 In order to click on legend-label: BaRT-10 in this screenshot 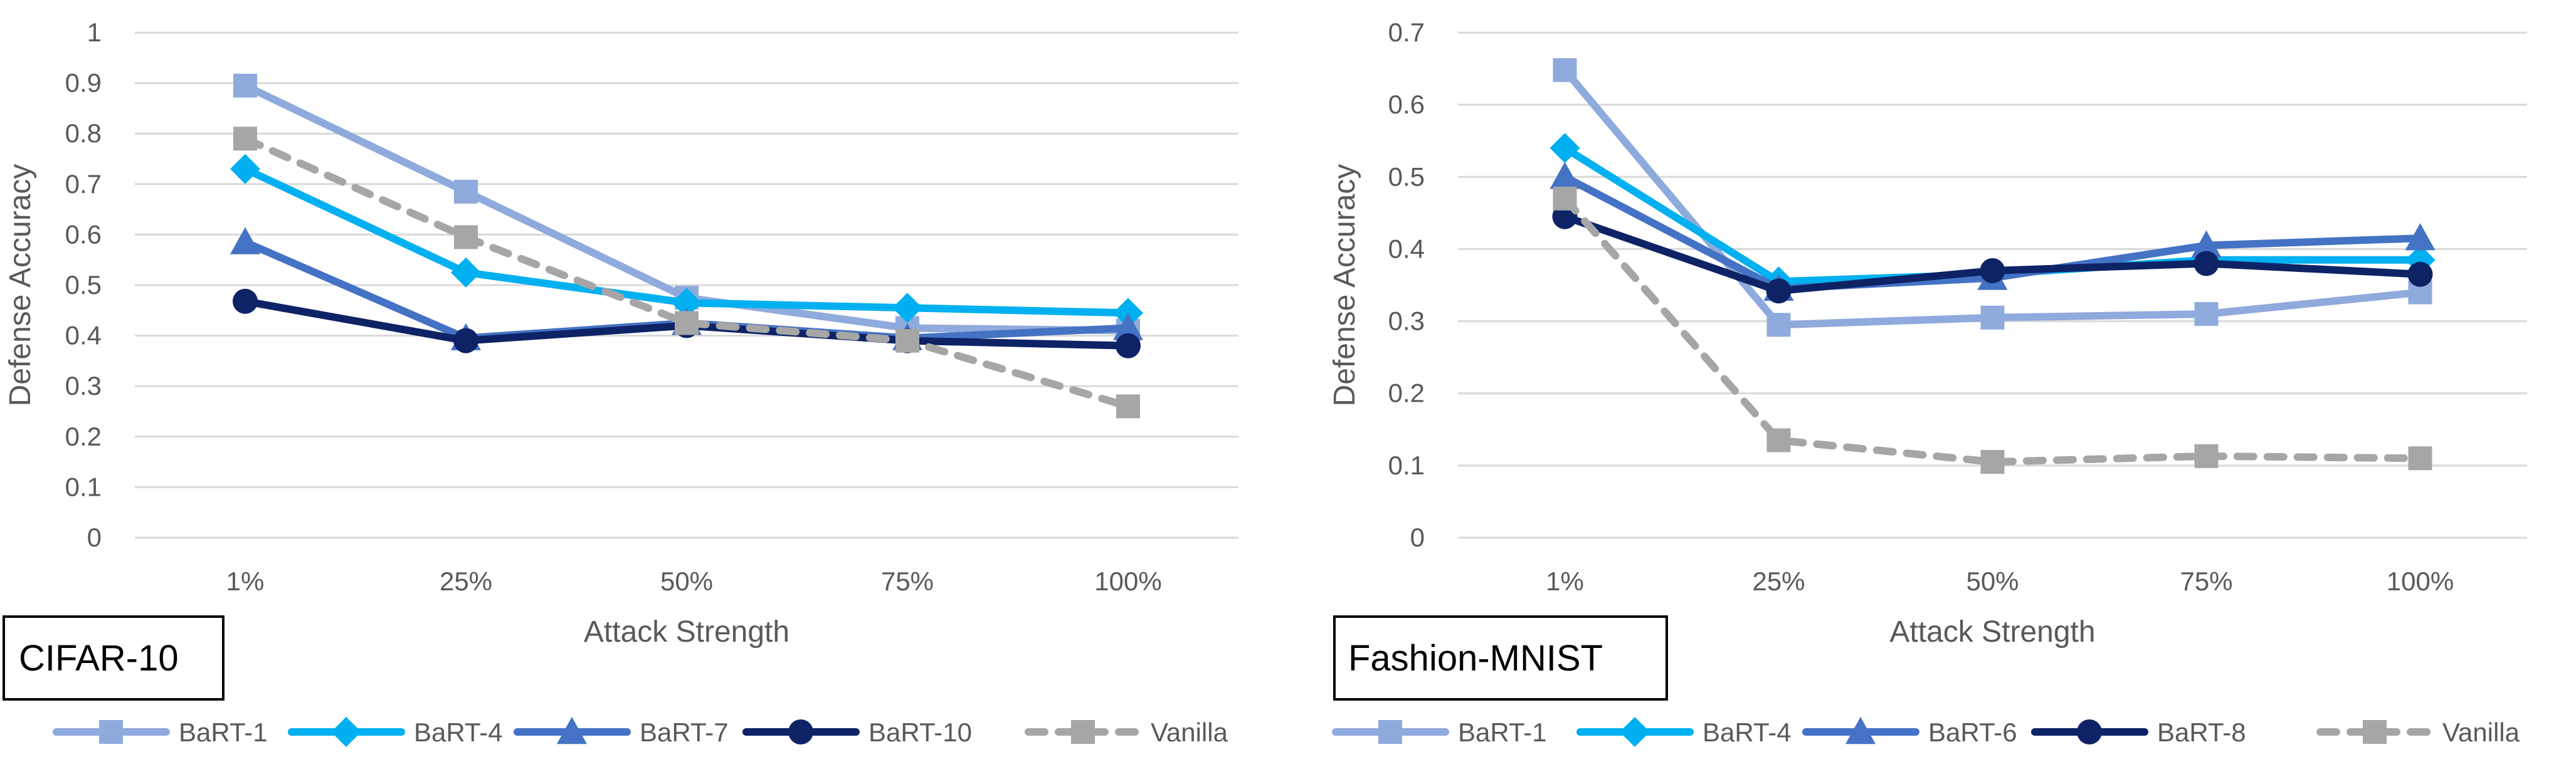, I will do `click(920, 732)`.